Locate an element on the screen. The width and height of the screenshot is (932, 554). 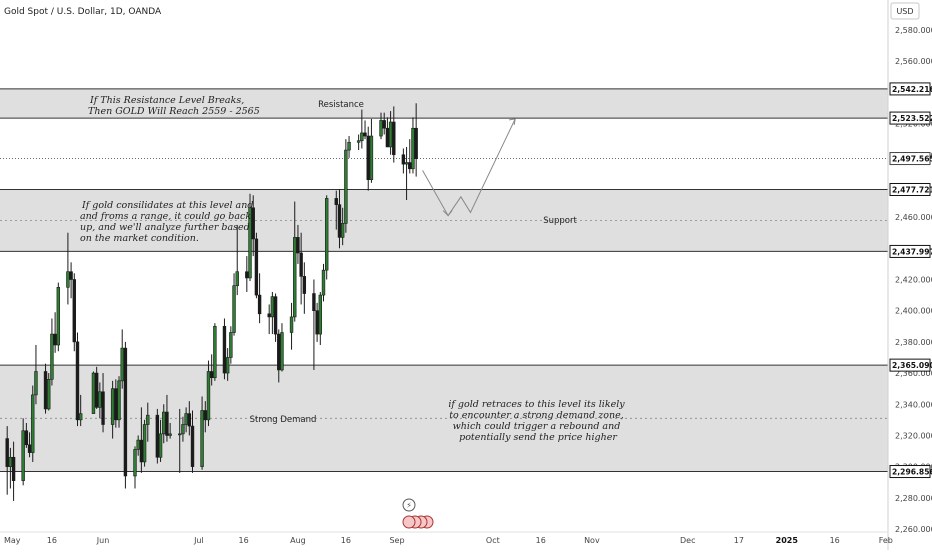
price-level-text: 2,365.090 is located at coordinates (912, 365).